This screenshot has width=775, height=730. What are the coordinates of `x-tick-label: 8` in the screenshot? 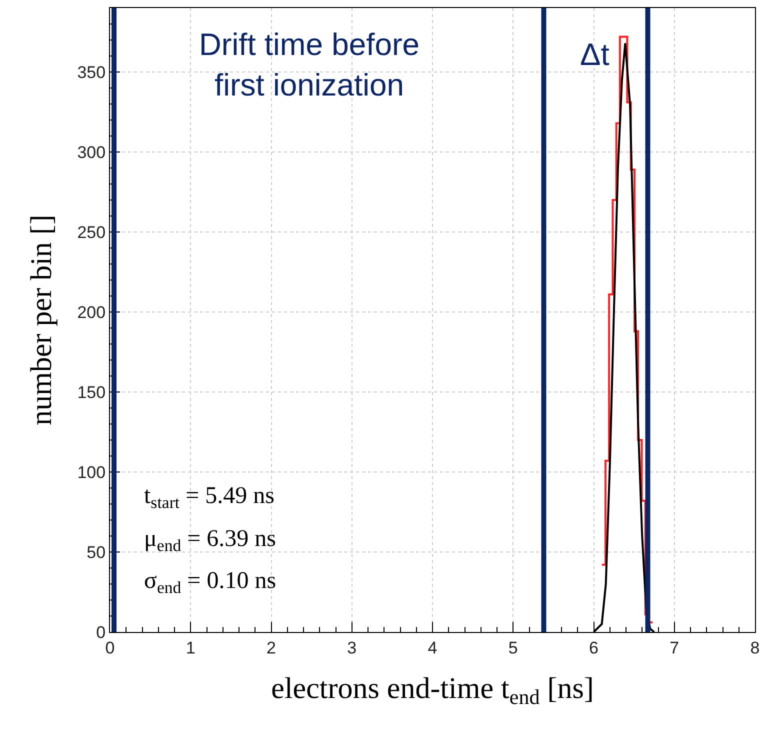 It's located at (755, 648).